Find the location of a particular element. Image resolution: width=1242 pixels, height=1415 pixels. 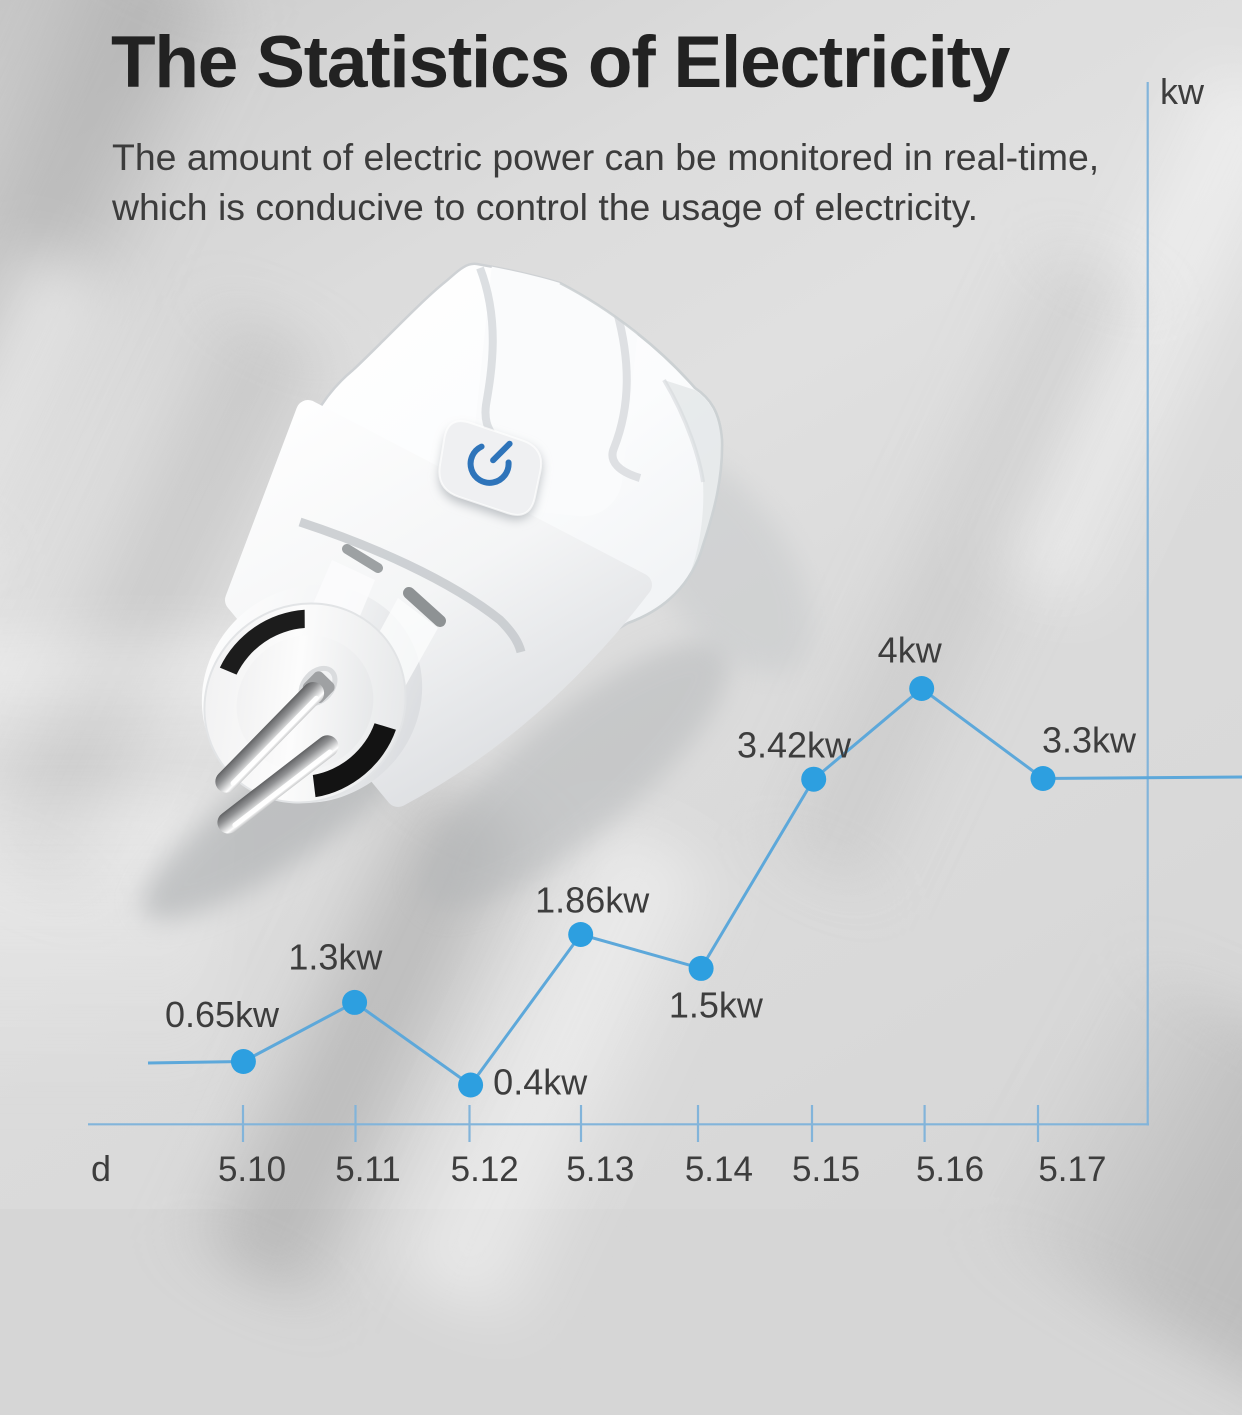

svg-text: 0.65kw is located at coordinates (222, 1014).